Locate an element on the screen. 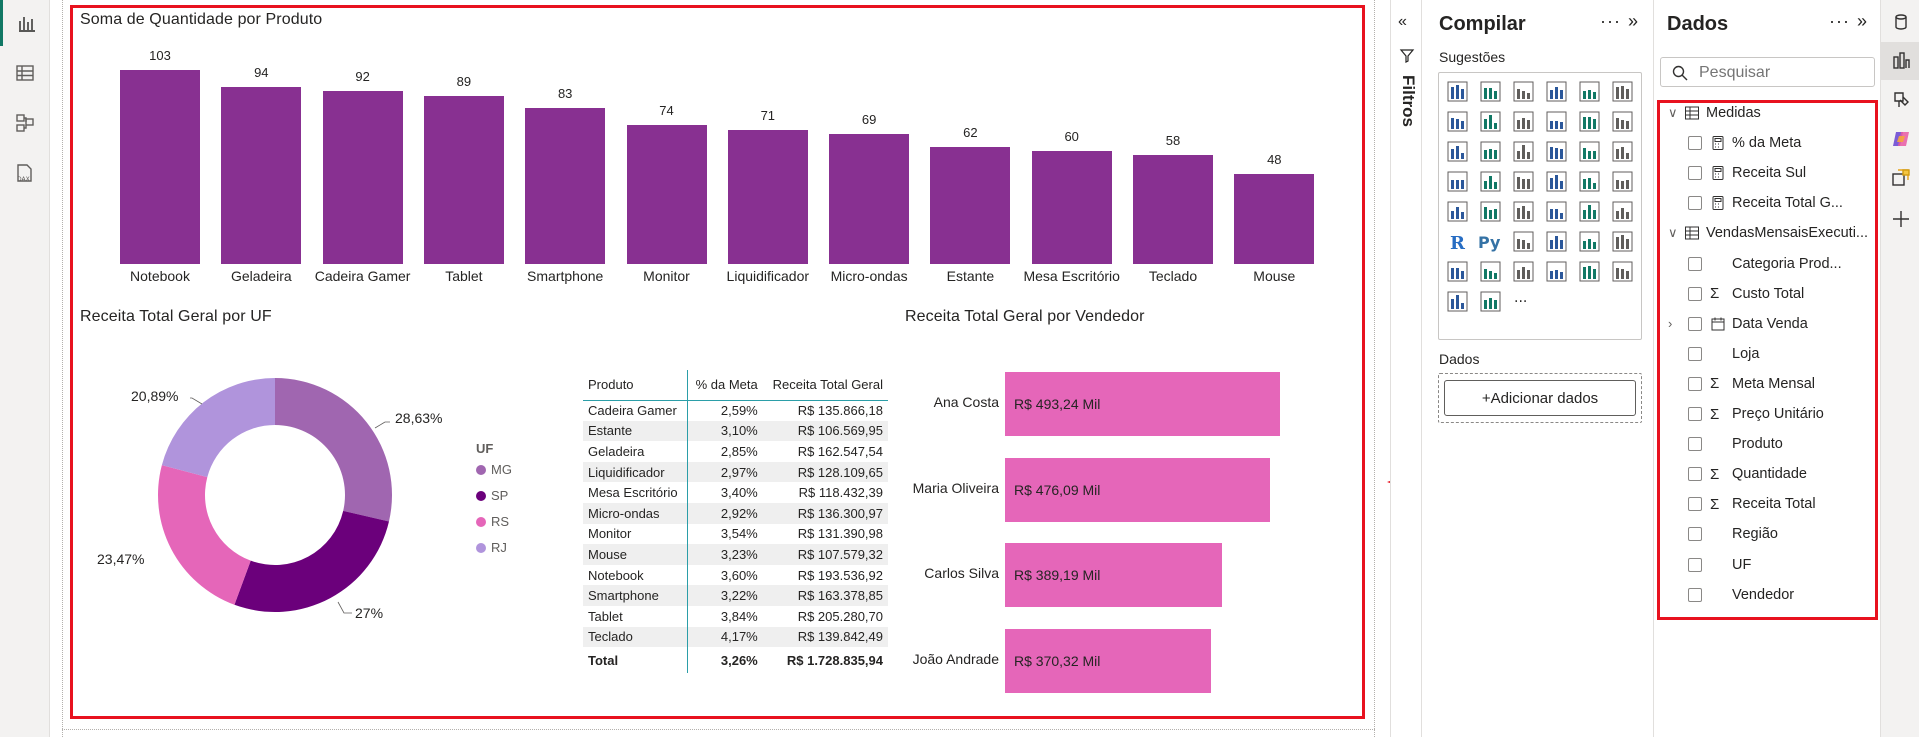 The height and width of the screenshot is (737, 1919). field-item: UF is located at coordinates (1719, 565).